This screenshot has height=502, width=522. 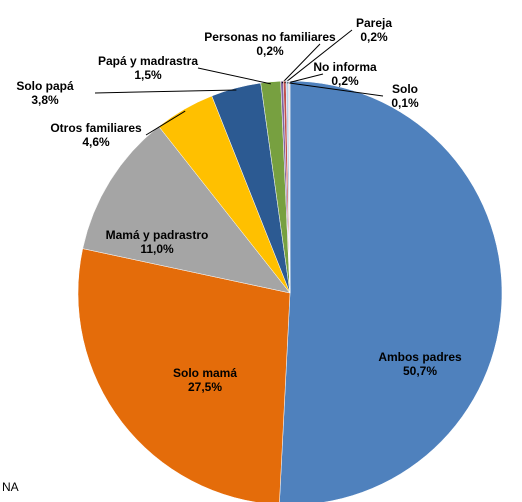 I want to click on slice-value-label: 50,7%, so click(x=420, y=371).